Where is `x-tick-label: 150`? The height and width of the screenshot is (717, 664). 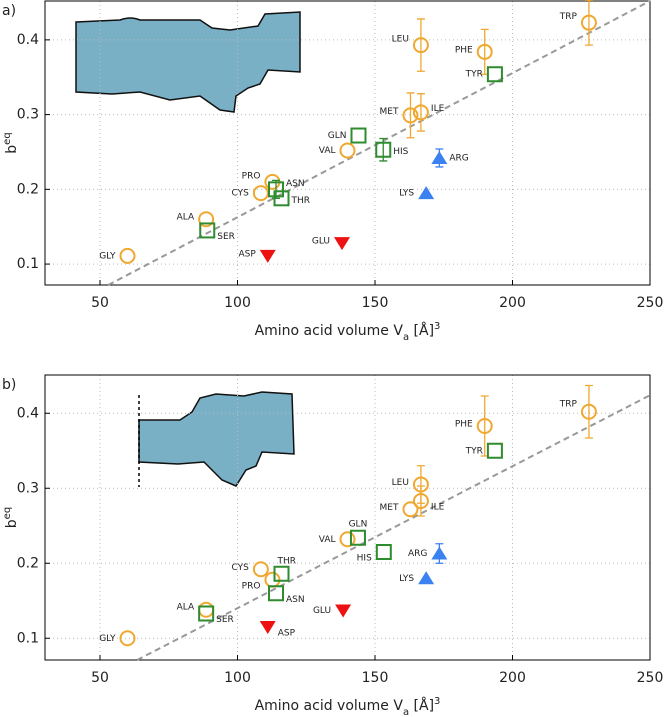
x-tick-label: 150 is located at coordinates (375, 678).